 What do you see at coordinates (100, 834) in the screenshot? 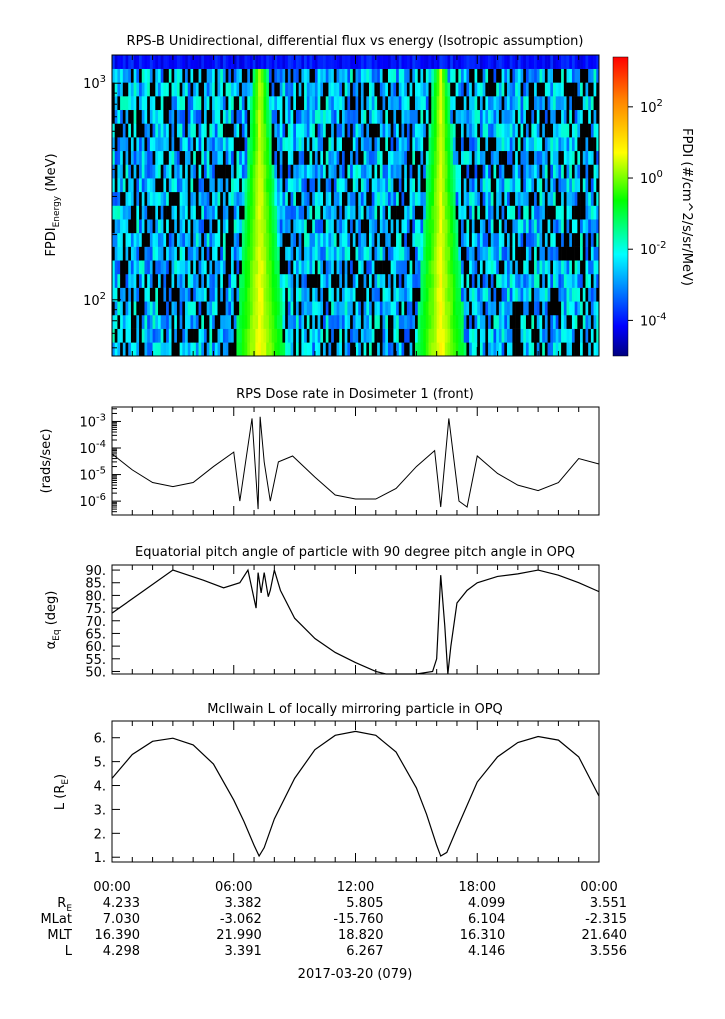
I see `lshell-y-tick-label: 2.` at bounding box center [100, 834].